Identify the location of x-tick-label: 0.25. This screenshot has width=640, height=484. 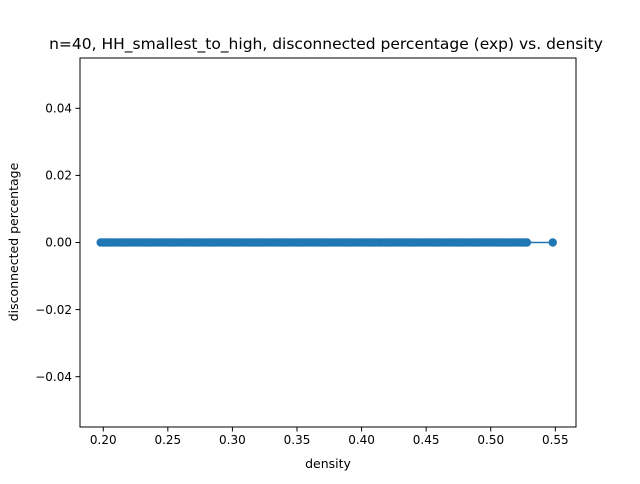
(167, 440).